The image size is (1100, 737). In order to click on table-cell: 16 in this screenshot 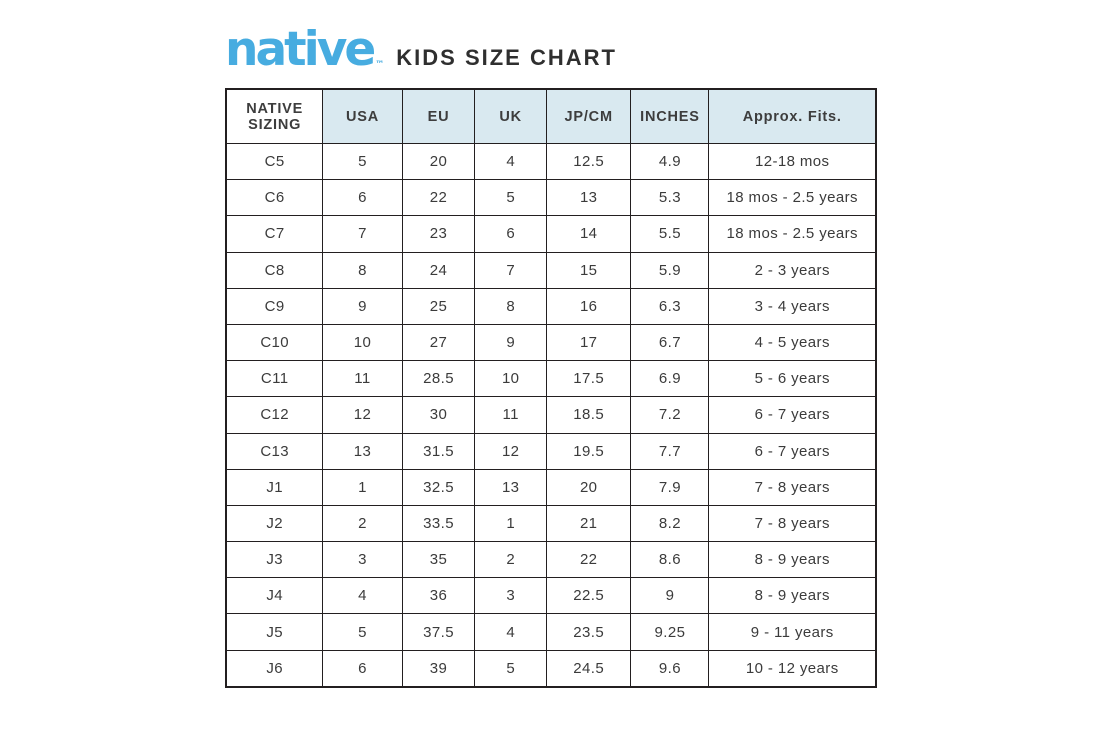, I will do `click(588, 306)`.